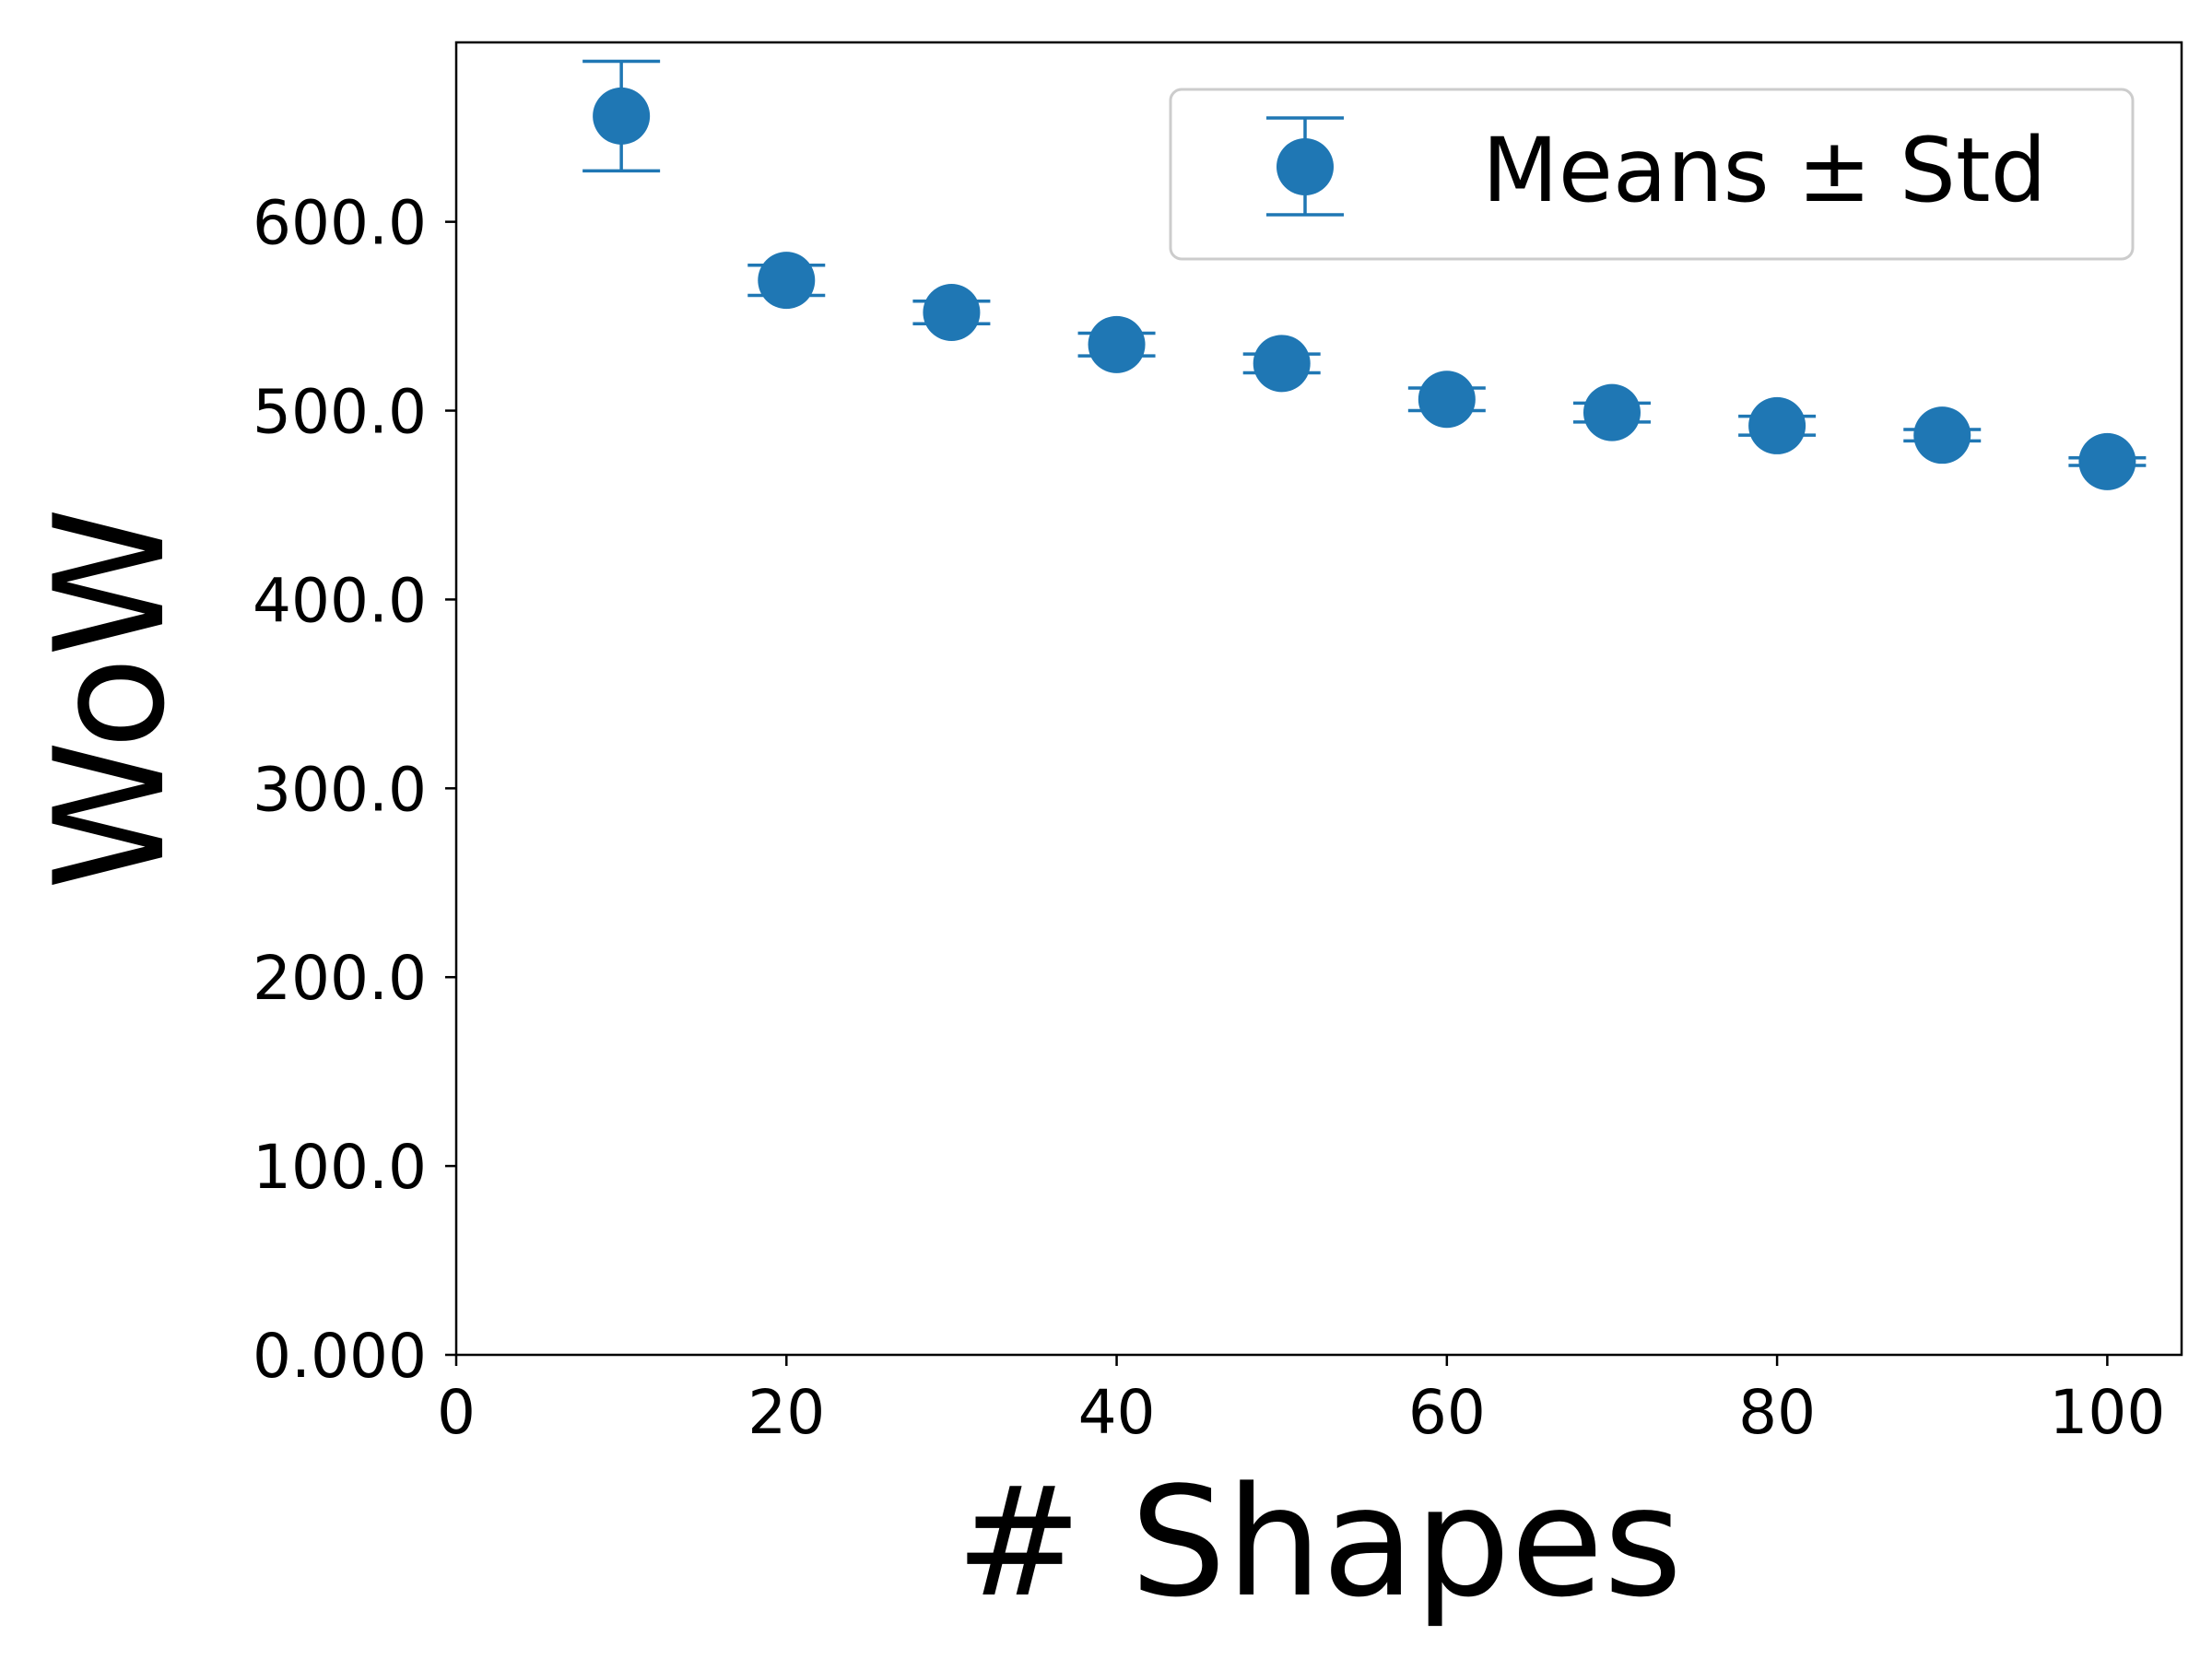 The width and height of the screenshot is (2212, 1659). What do you see at coordinates (1764, 170) in the screenshot?
I see `legend-entry-label: Means ± Std` at bounding box center [1764, 170].